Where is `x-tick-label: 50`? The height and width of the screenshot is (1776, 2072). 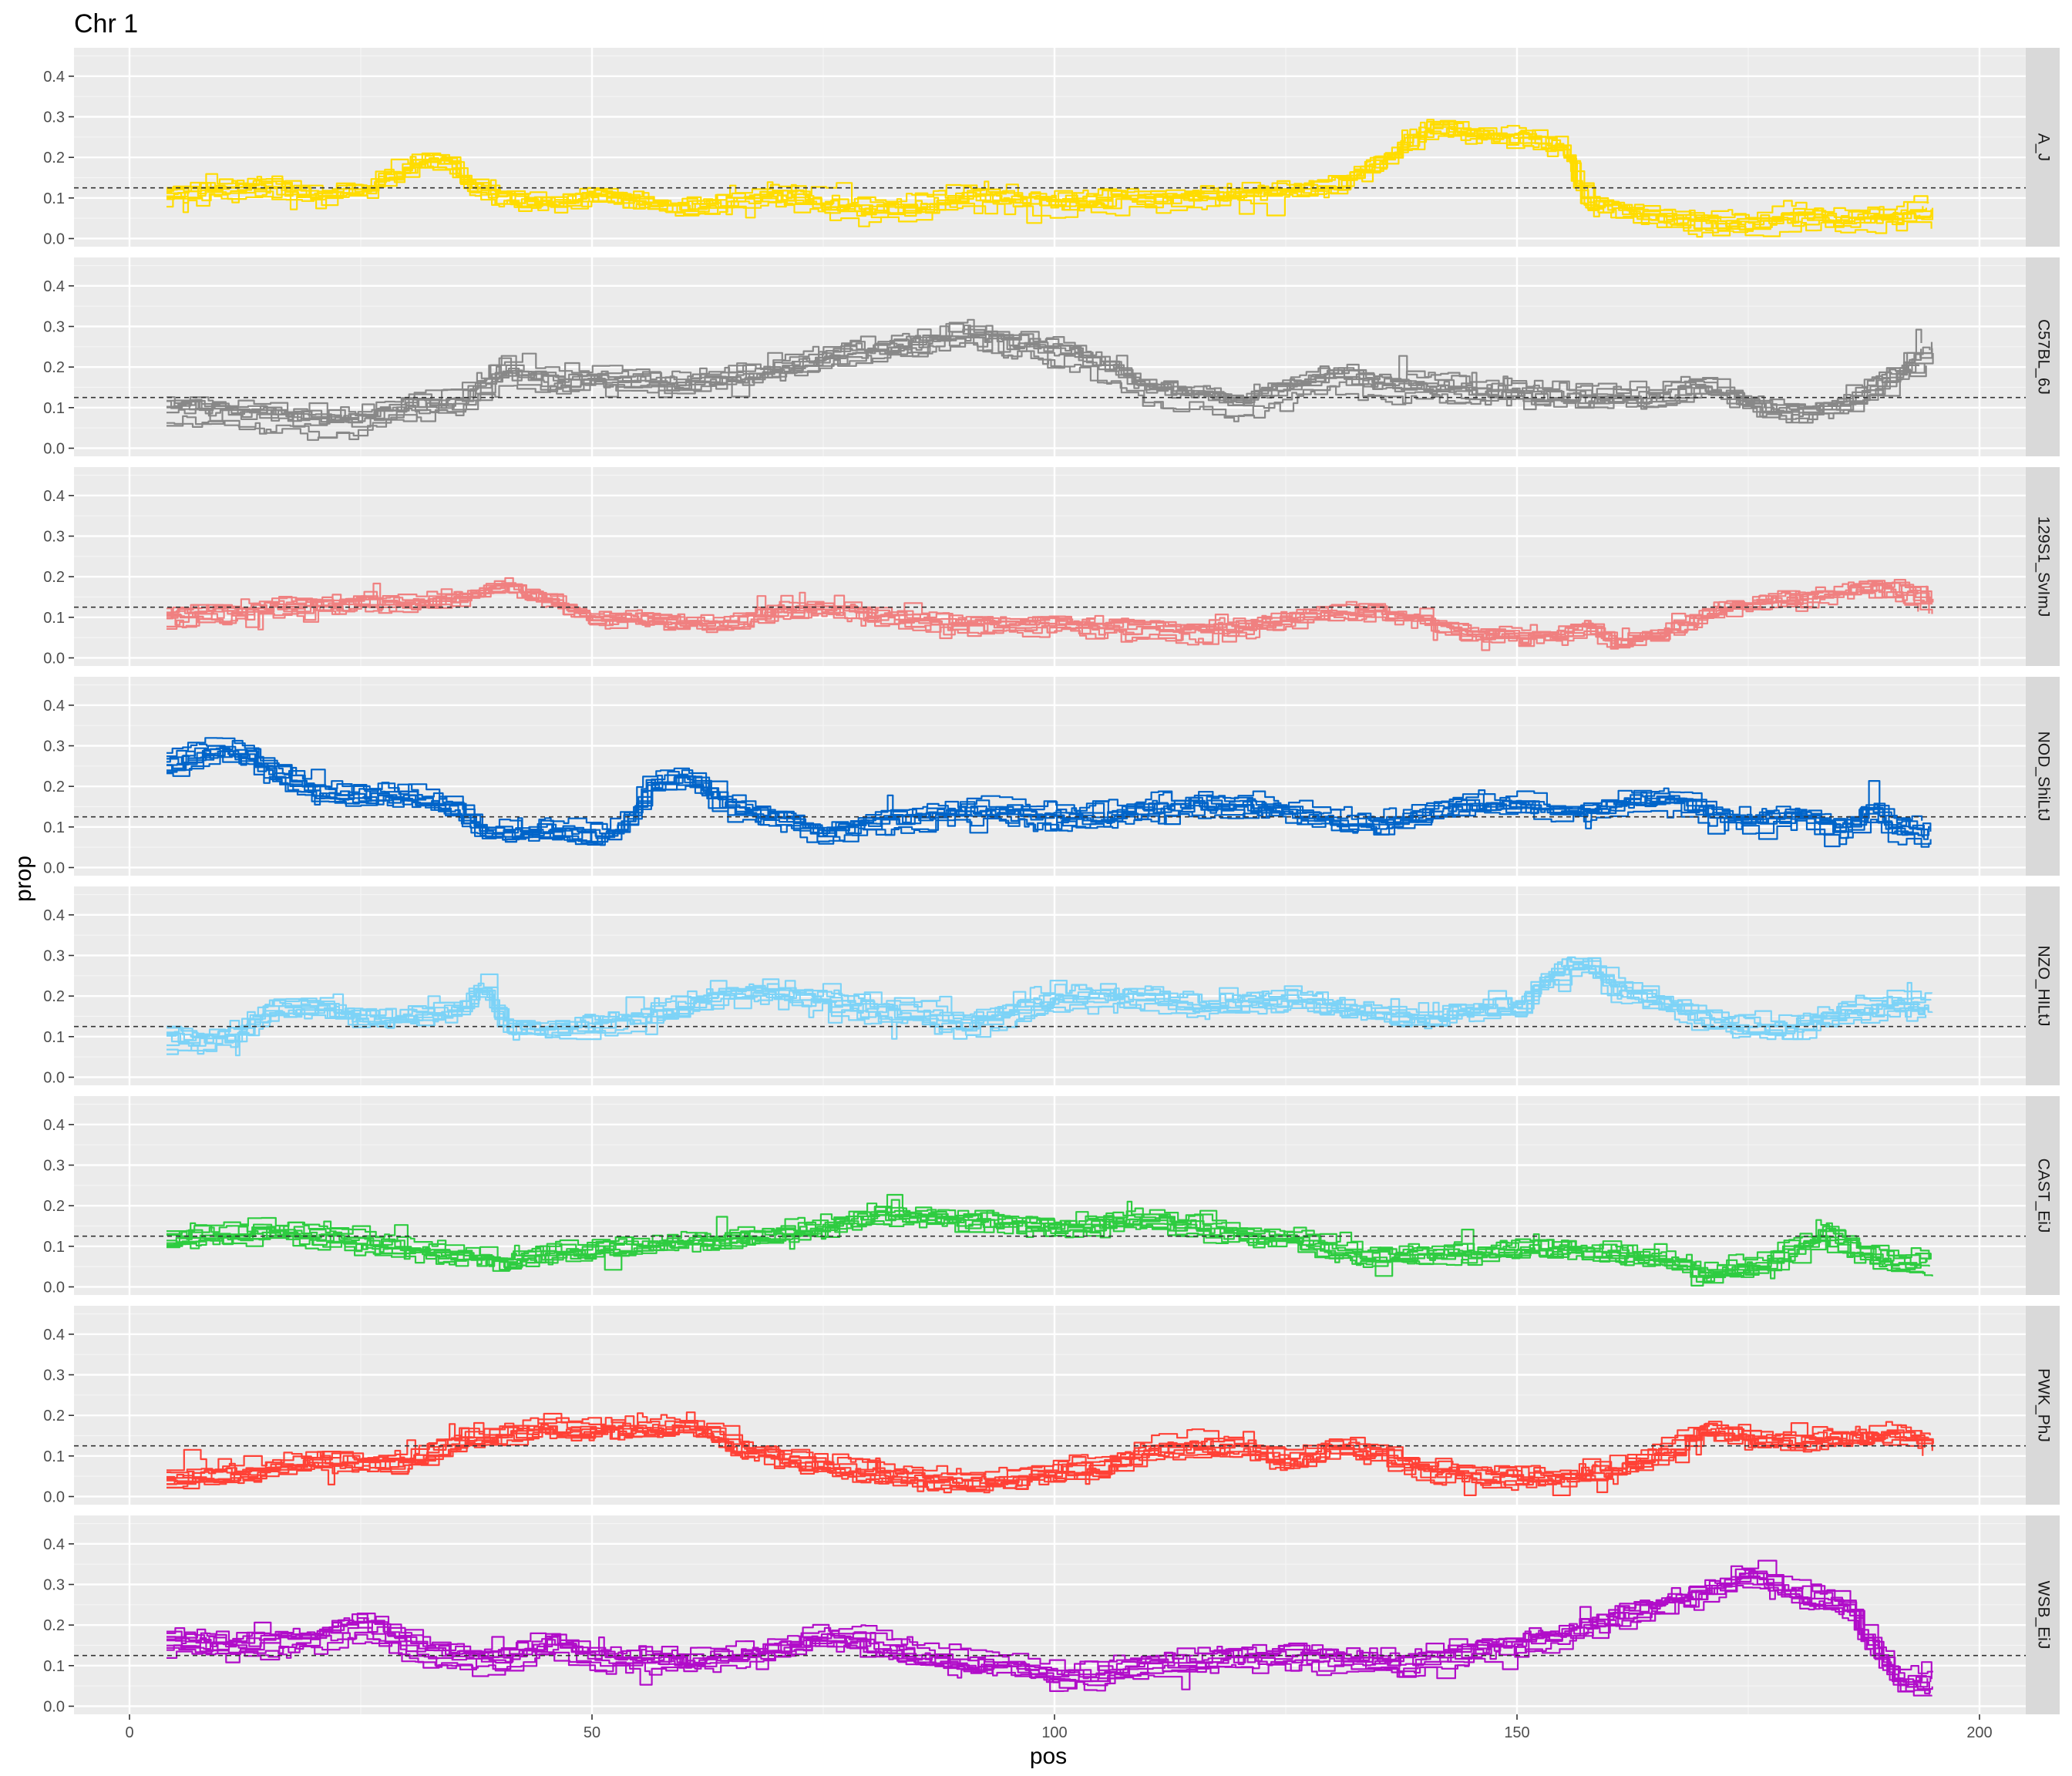 x-tick-label: 50 is located at coordinates (592, 1732).